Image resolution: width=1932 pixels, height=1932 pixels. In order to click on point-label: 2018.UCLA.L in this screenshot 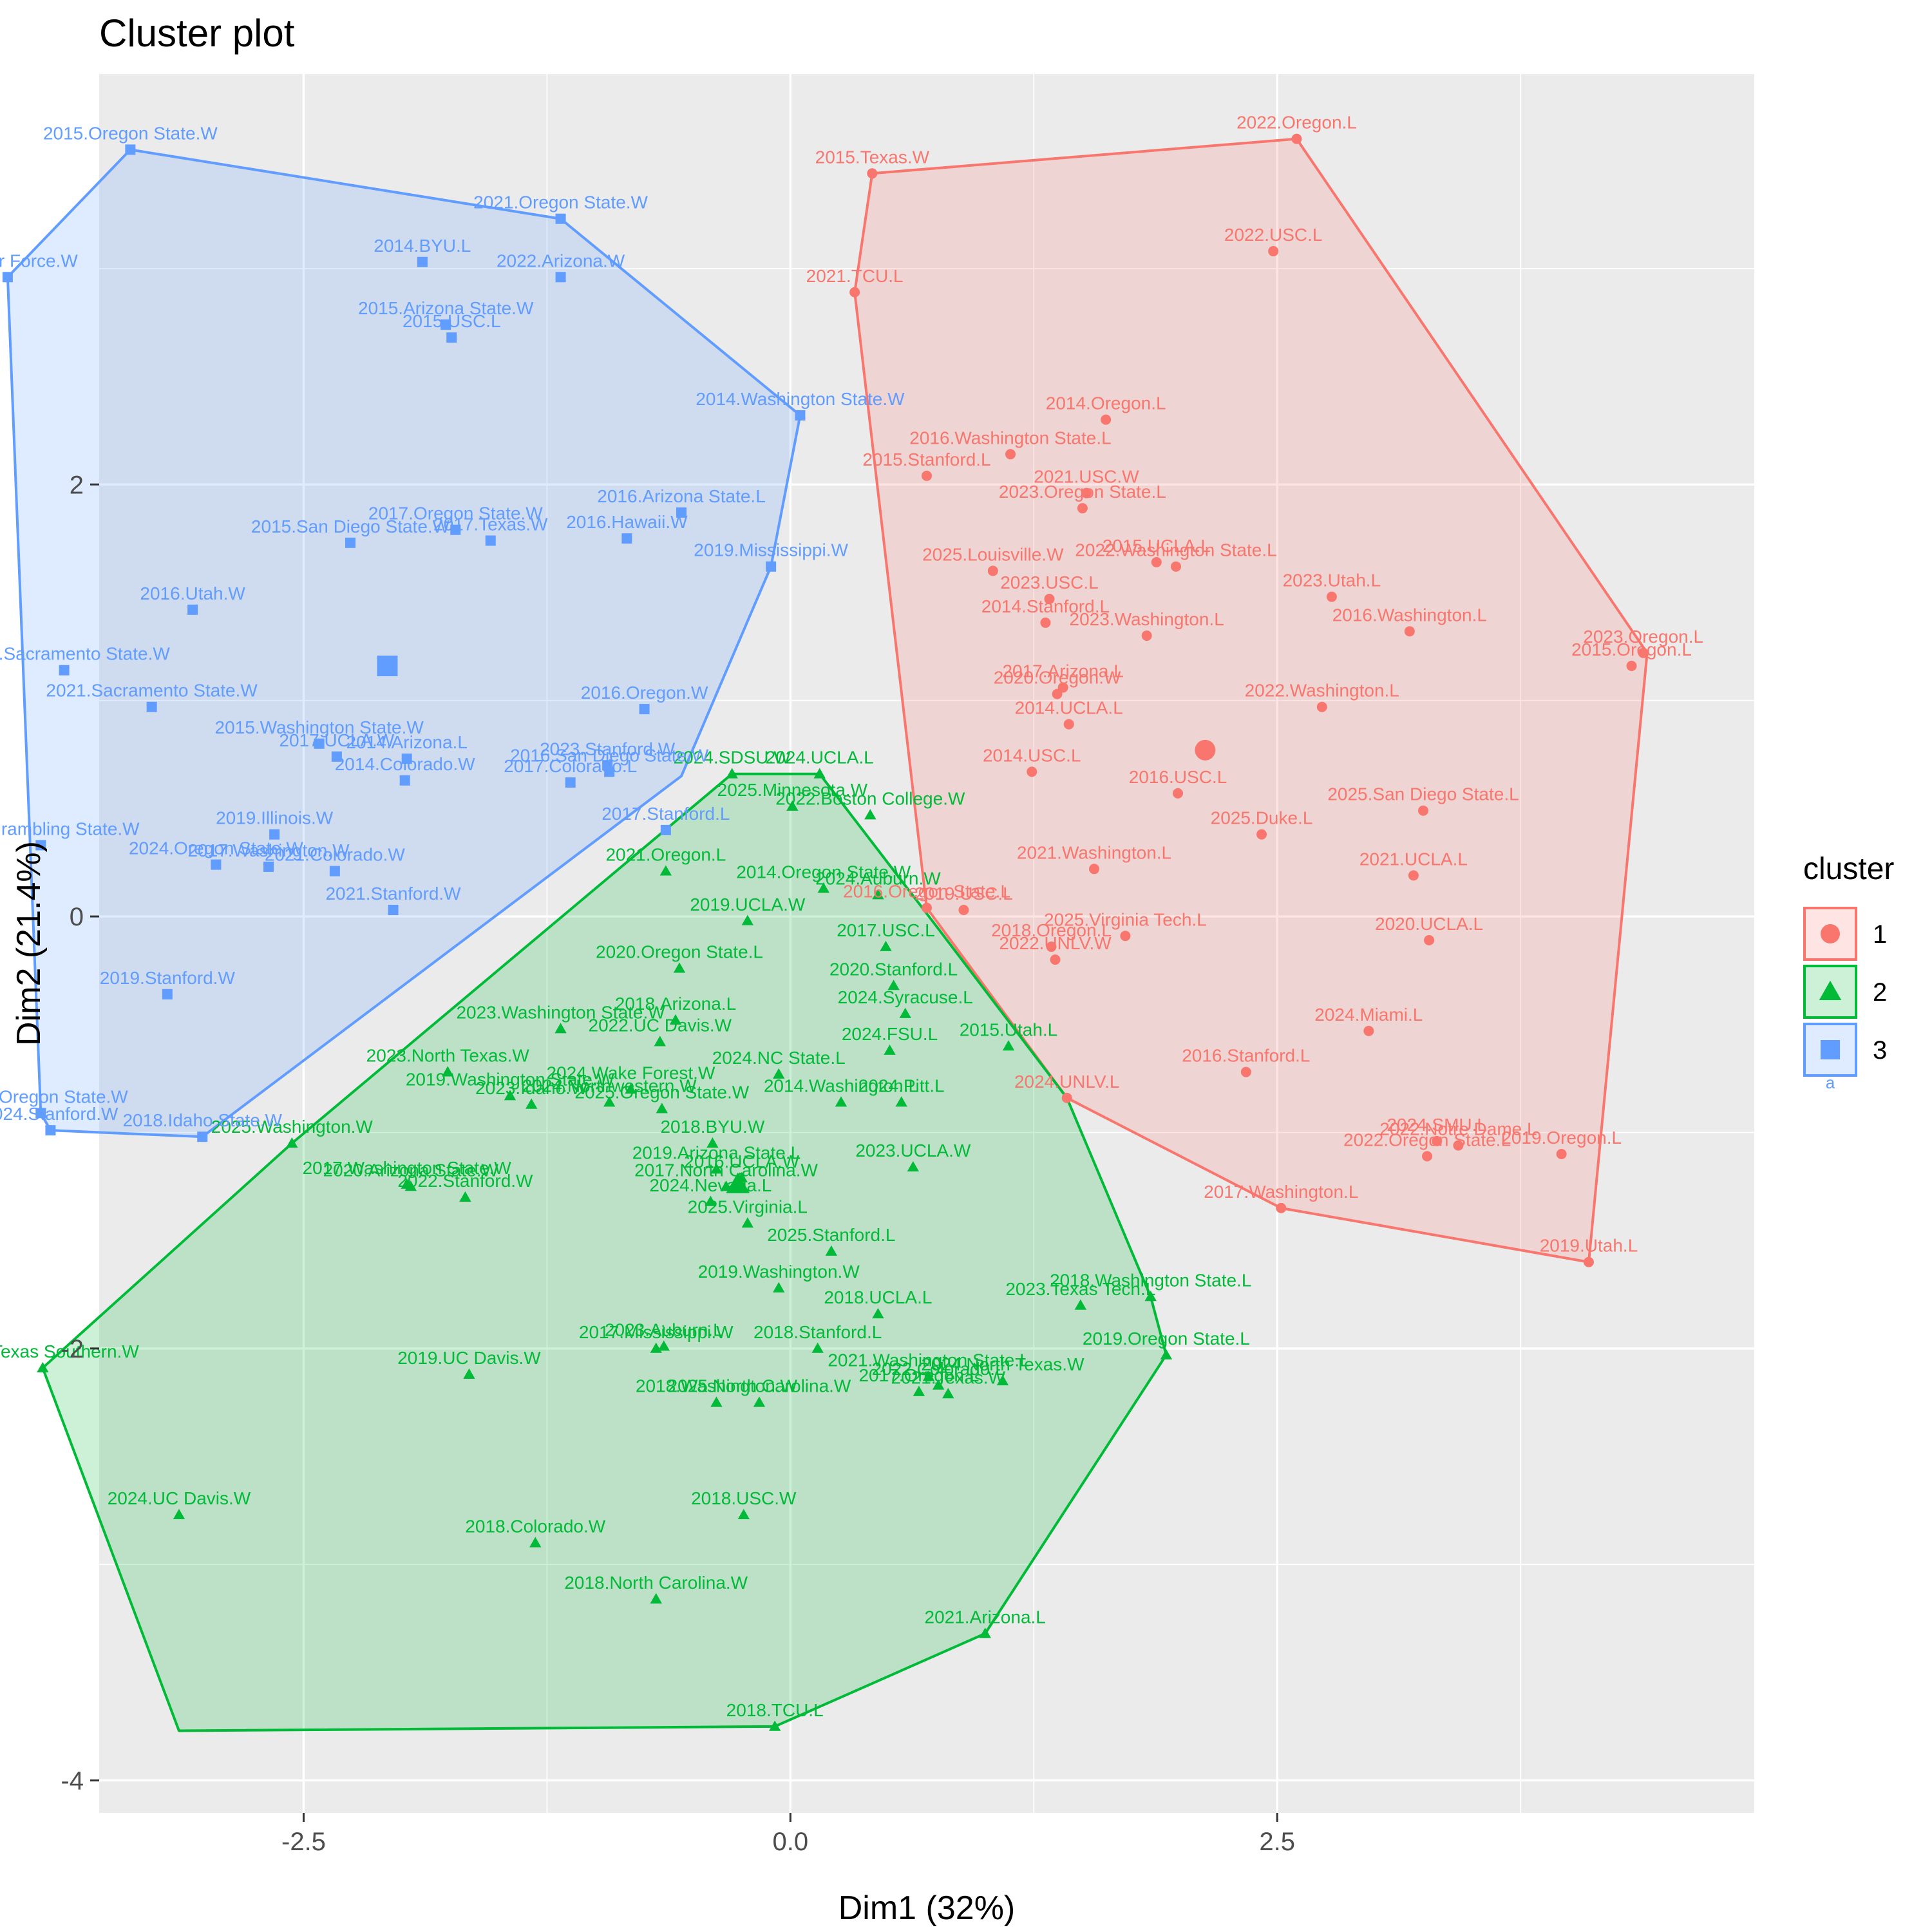, I will do `click(878, 1297)`.